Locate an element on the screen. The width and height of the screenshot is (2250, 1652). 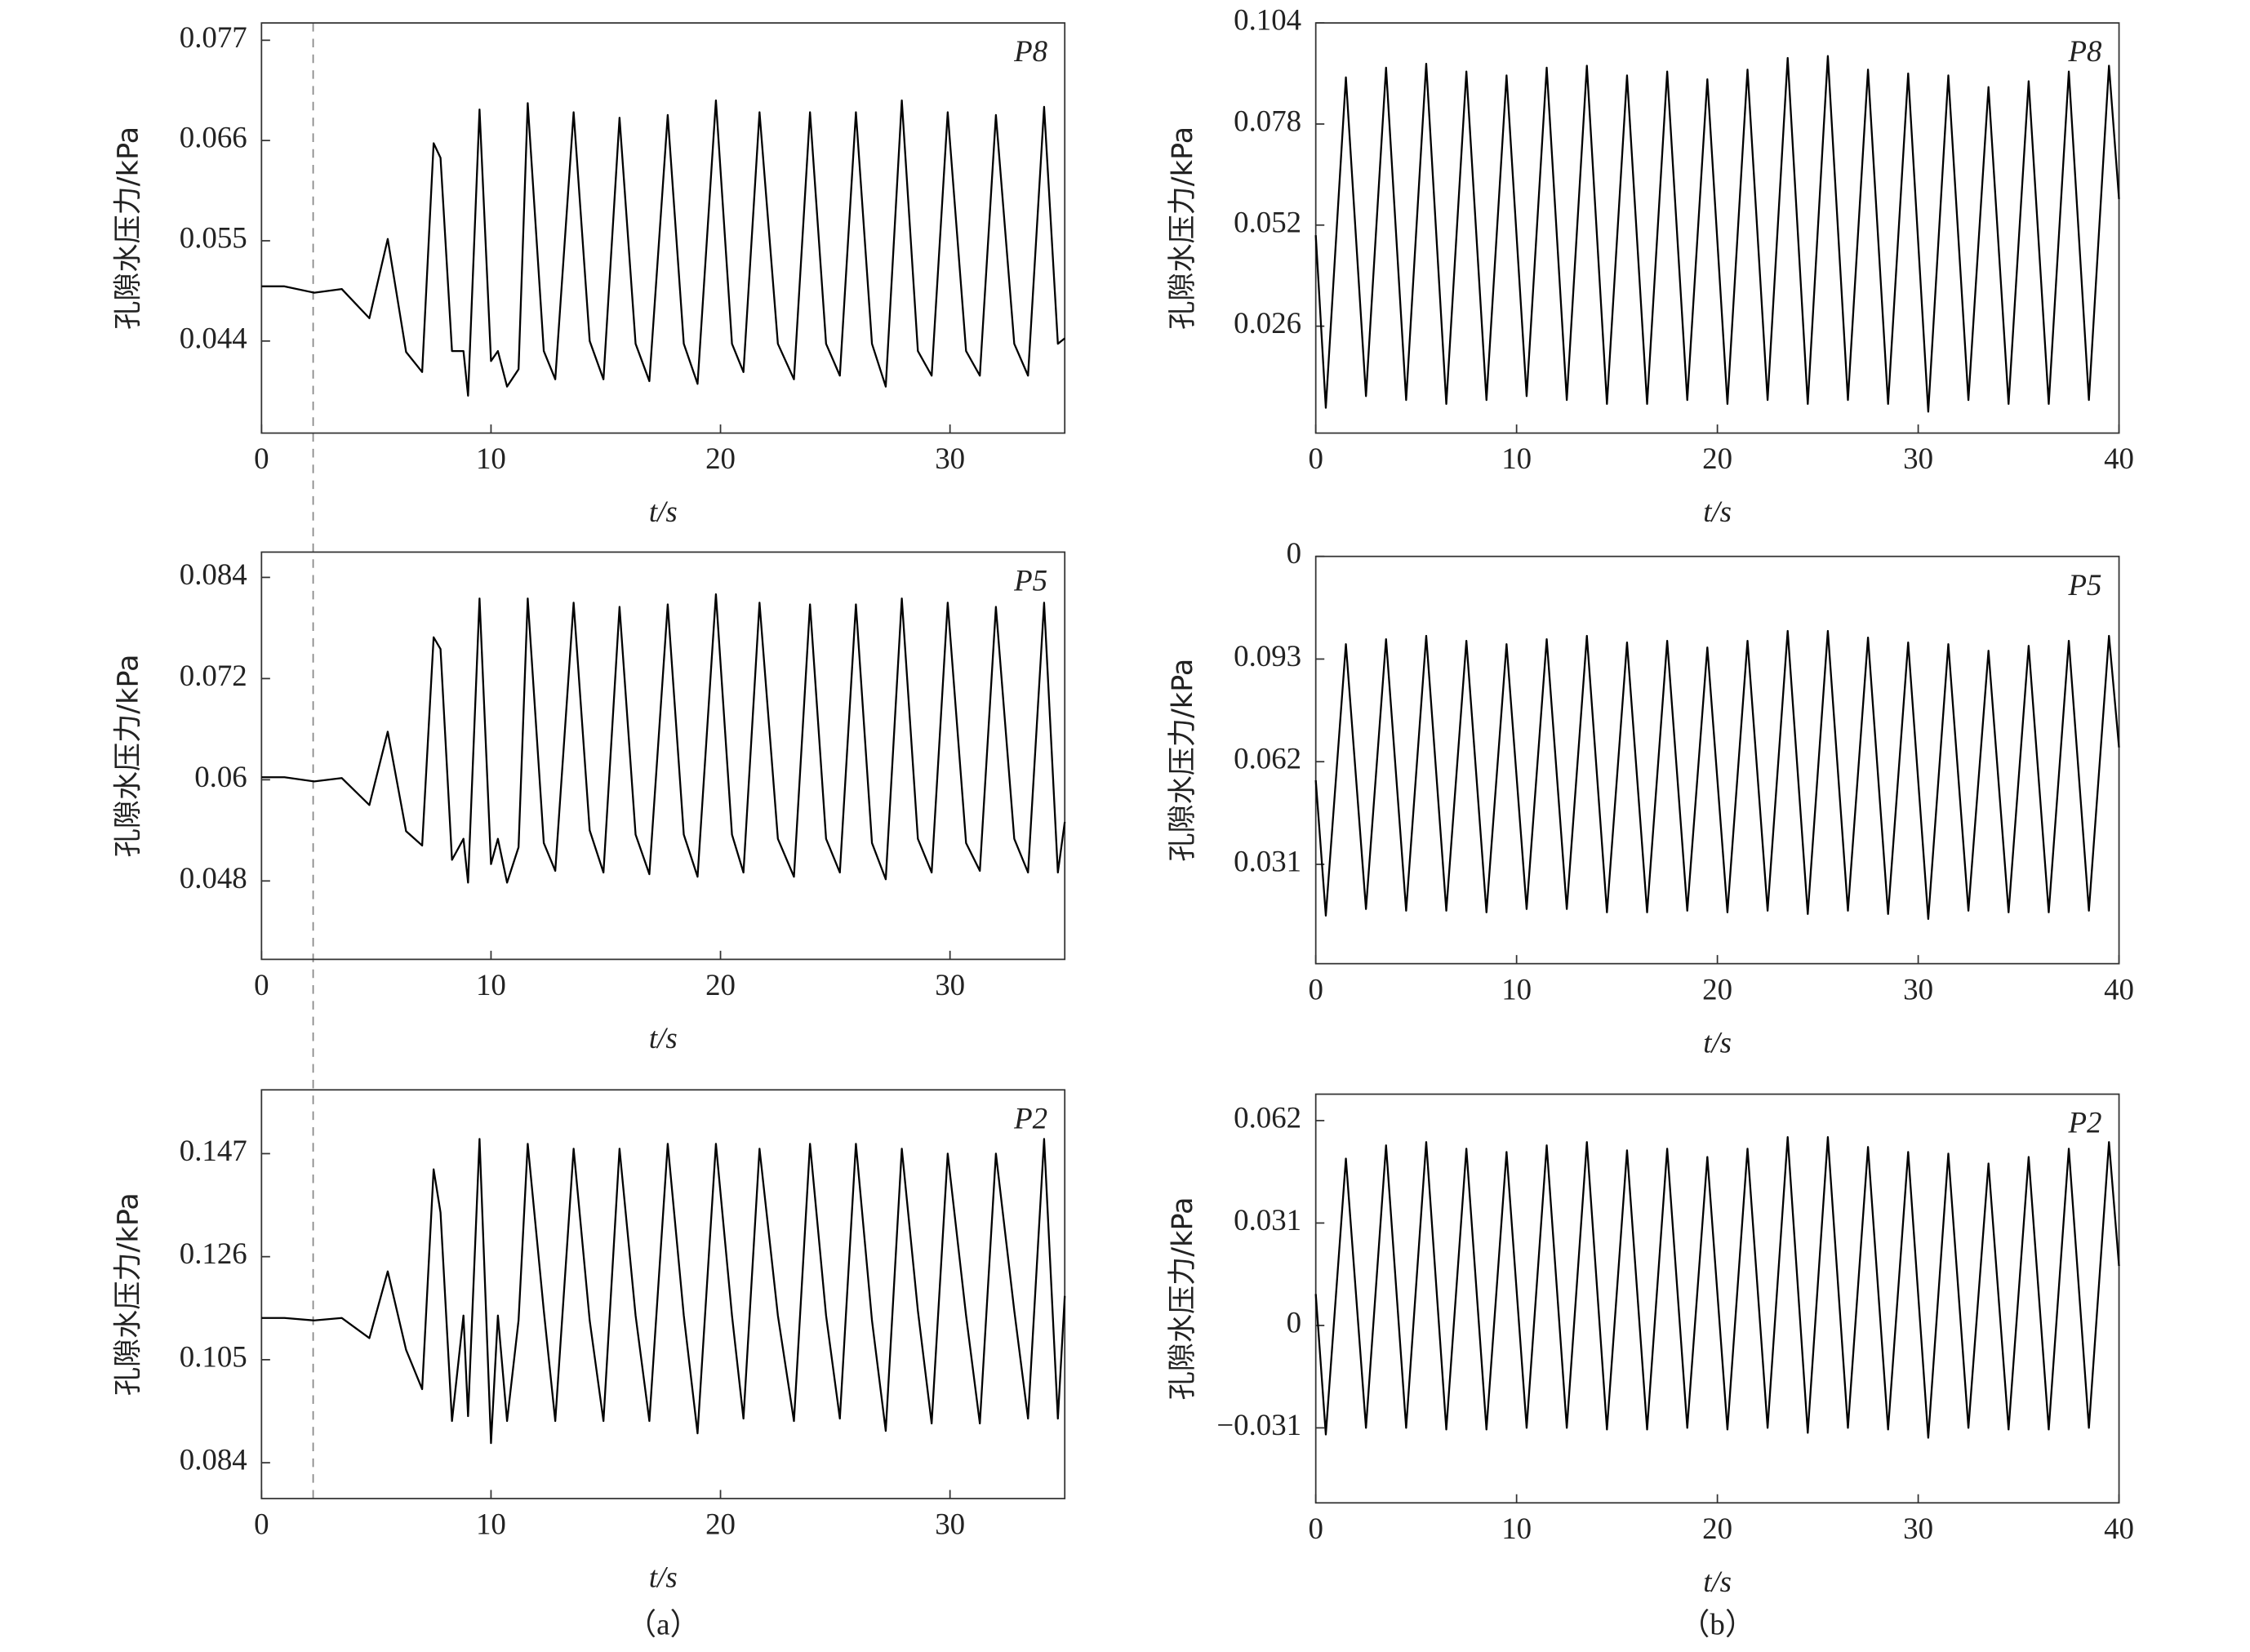
caption: （a） is located at coordinates (663, 1624).